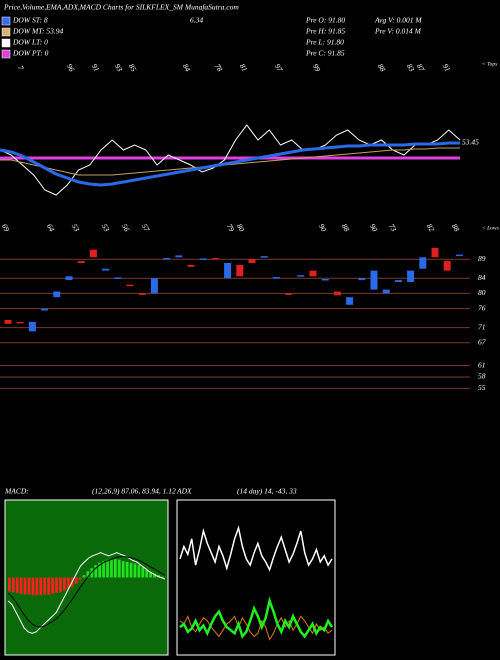 This screenshot has height=660, width=500. Describe the element at coordinates (184, 491) in the screenshot. I see `adx-title: ADX` at that location.